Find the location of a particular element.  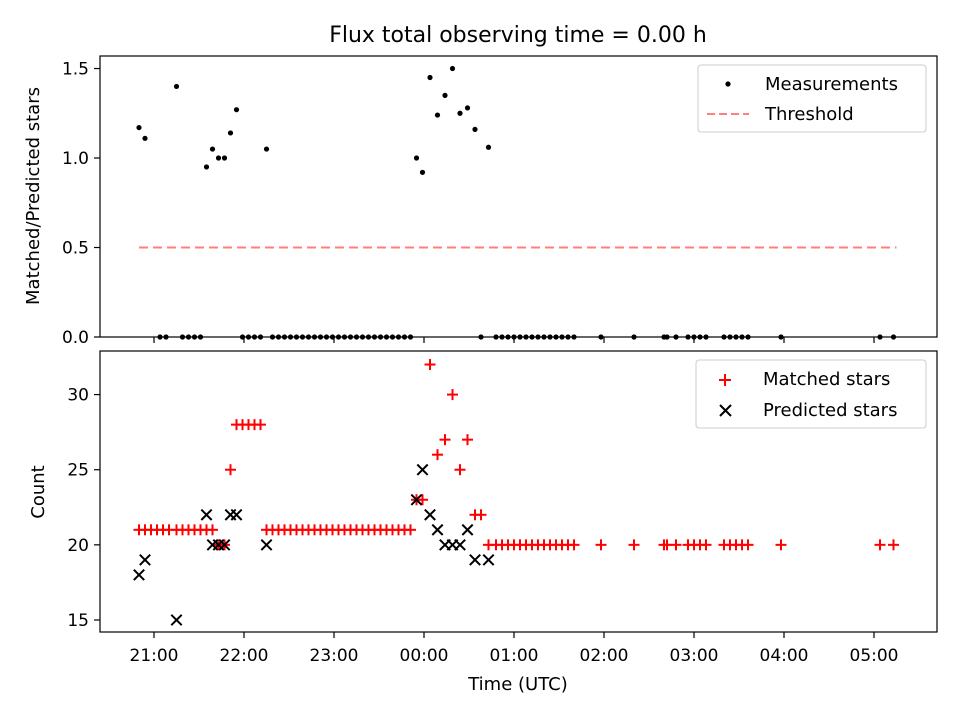

top-legend: Measurements Threshold is located at coordinates (812, 98).